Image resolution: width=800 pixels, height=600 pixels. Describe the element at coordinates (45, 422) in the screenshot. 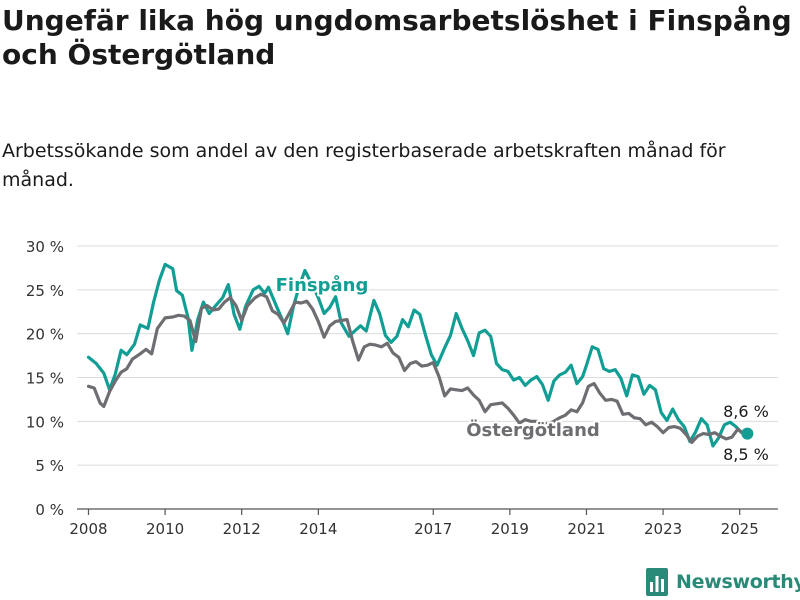

I see `y-tick-label: 10 %` at that location.